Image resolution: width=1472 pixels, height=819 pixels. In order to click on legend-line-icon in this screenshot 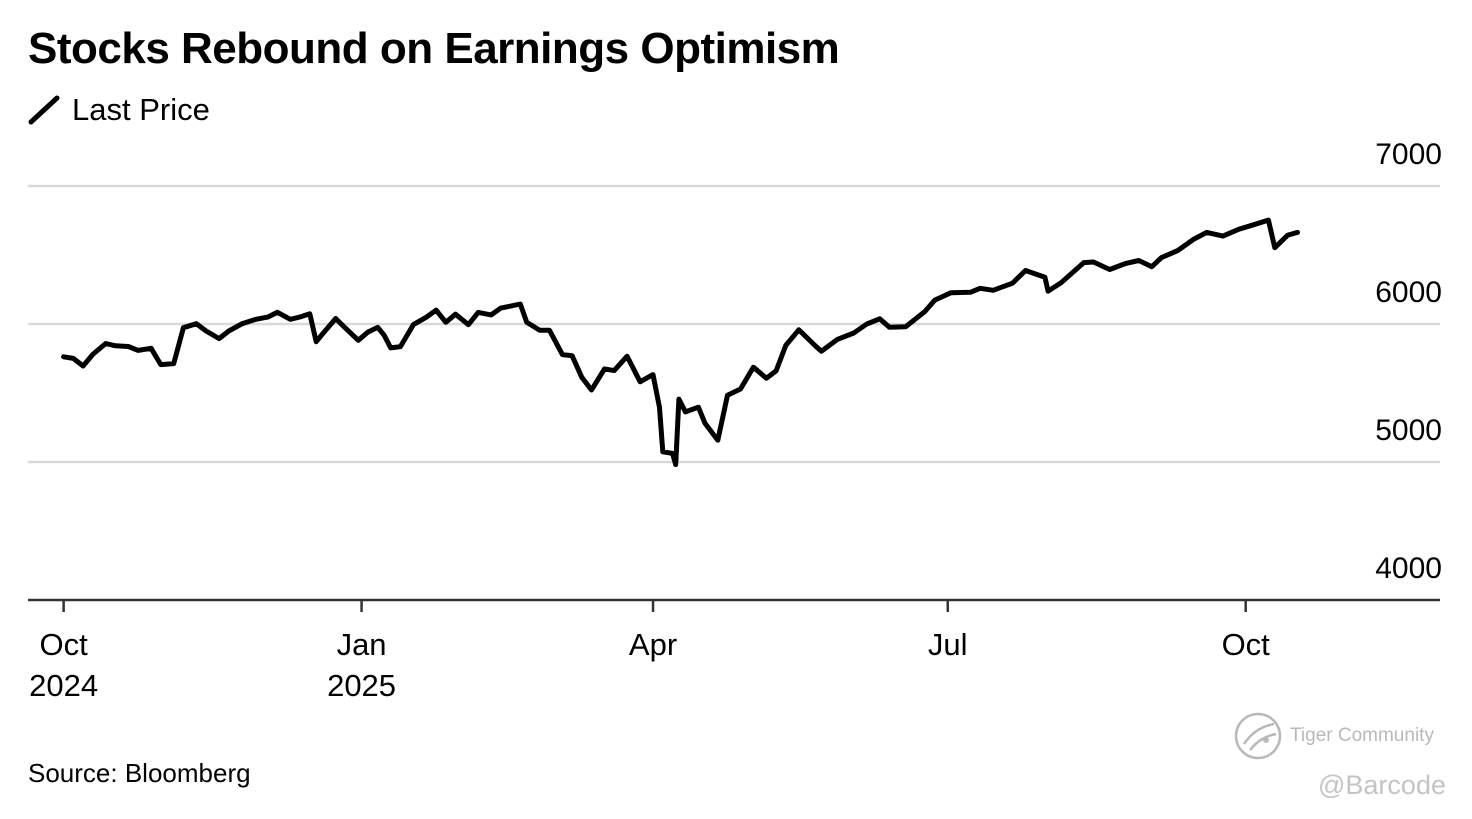, I will do `click(44, 110)`.